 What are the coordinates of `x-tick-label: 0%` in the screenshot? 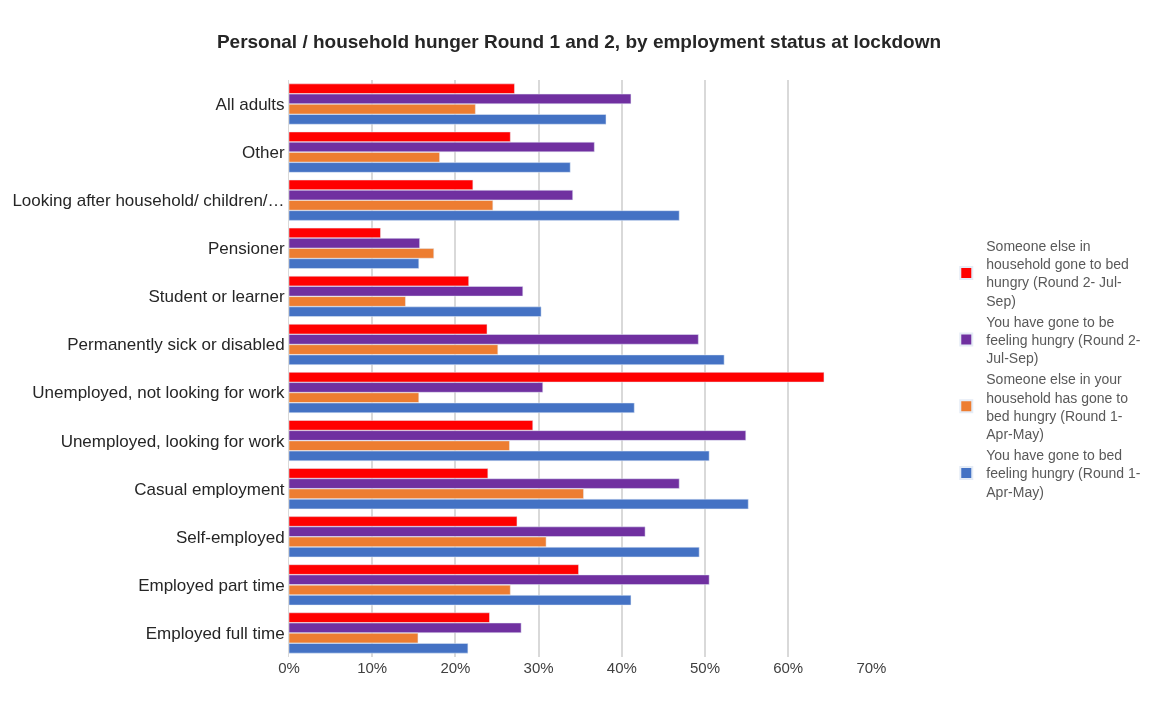 It's located at (289, 667).